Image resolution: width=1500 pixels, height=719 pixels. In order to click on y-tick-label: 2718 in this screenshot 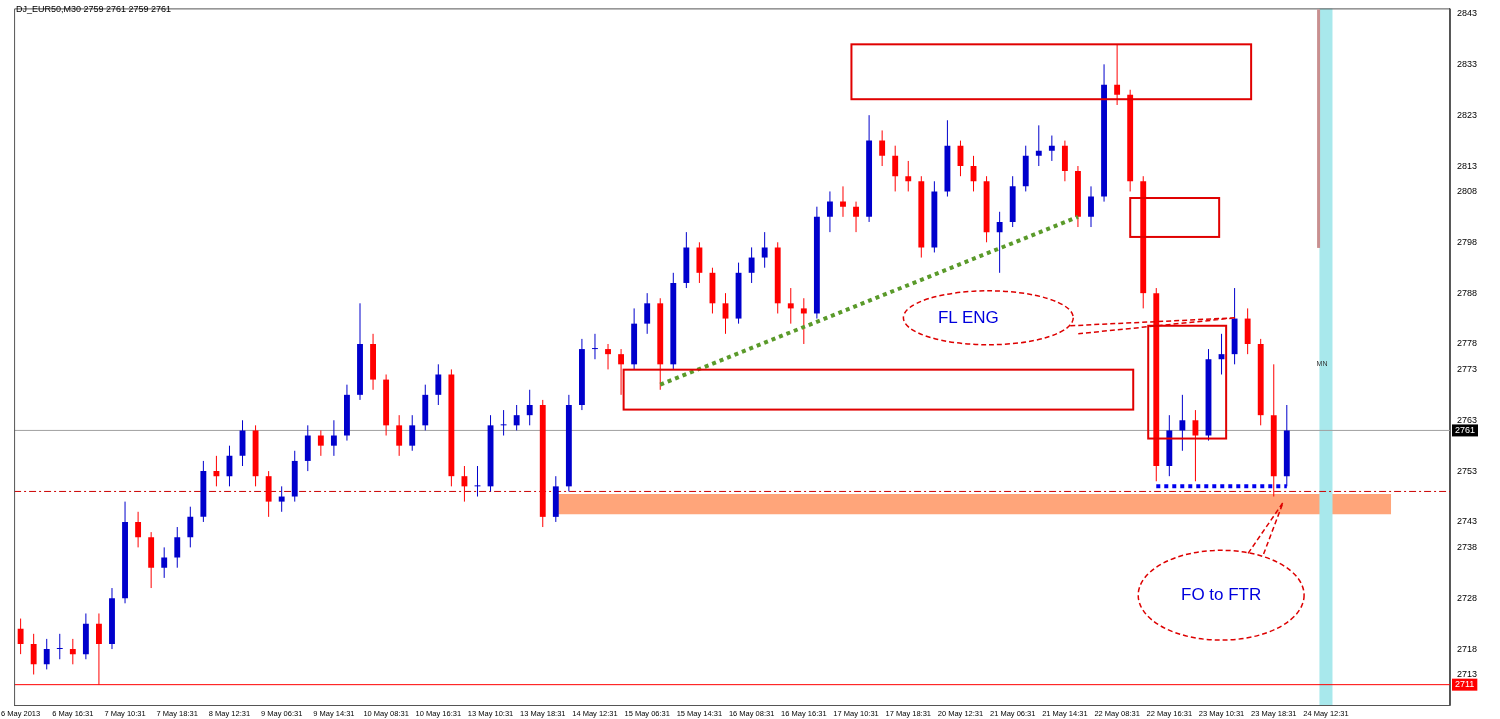, I will do `click(1467, 648)`.